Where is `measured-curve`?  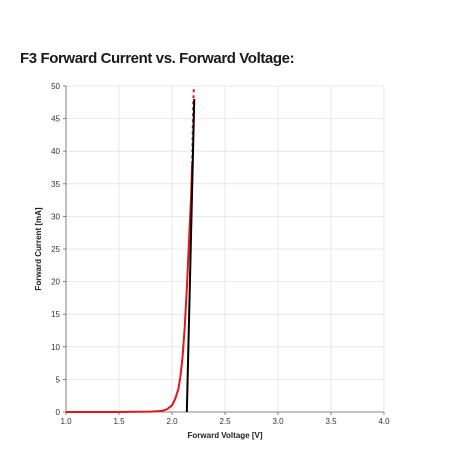 measured-curve is located at coordinates (130, 288).